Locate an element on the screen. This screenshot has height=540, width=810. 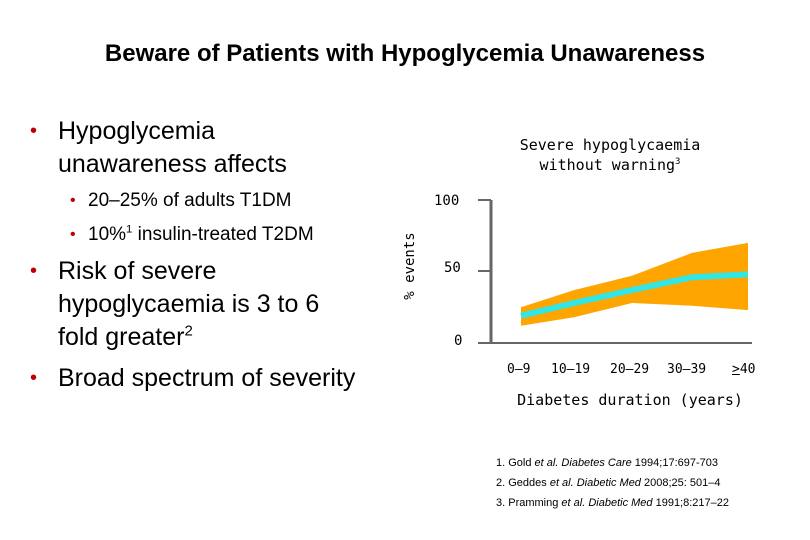
x-tick-label: 0–9 is located at coordinates (519, 369).